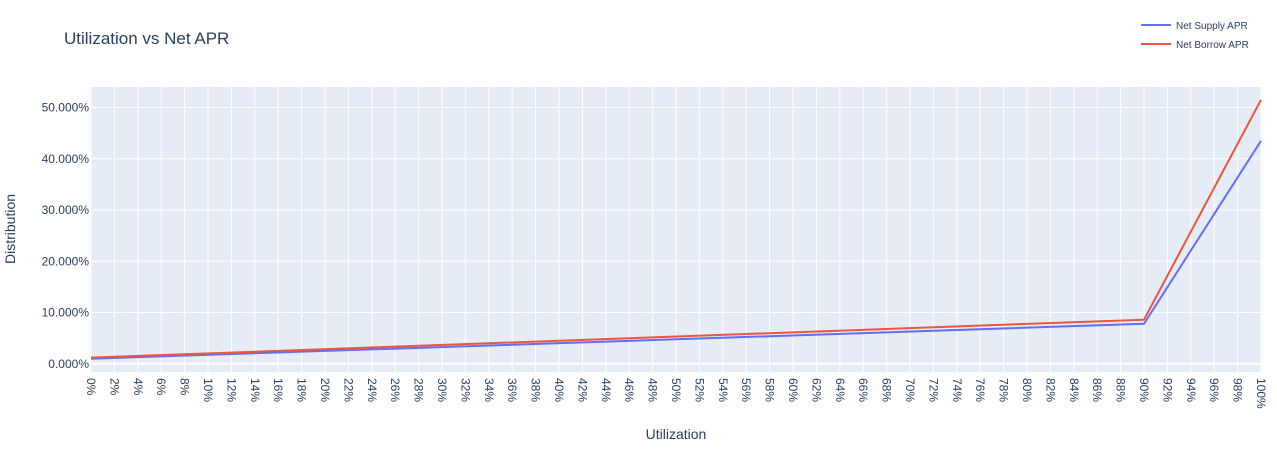  What do you see at coordinates (863, 390) in the screenshot?
I see `x-tick-label: 66%` at bounding box center [863, 390].